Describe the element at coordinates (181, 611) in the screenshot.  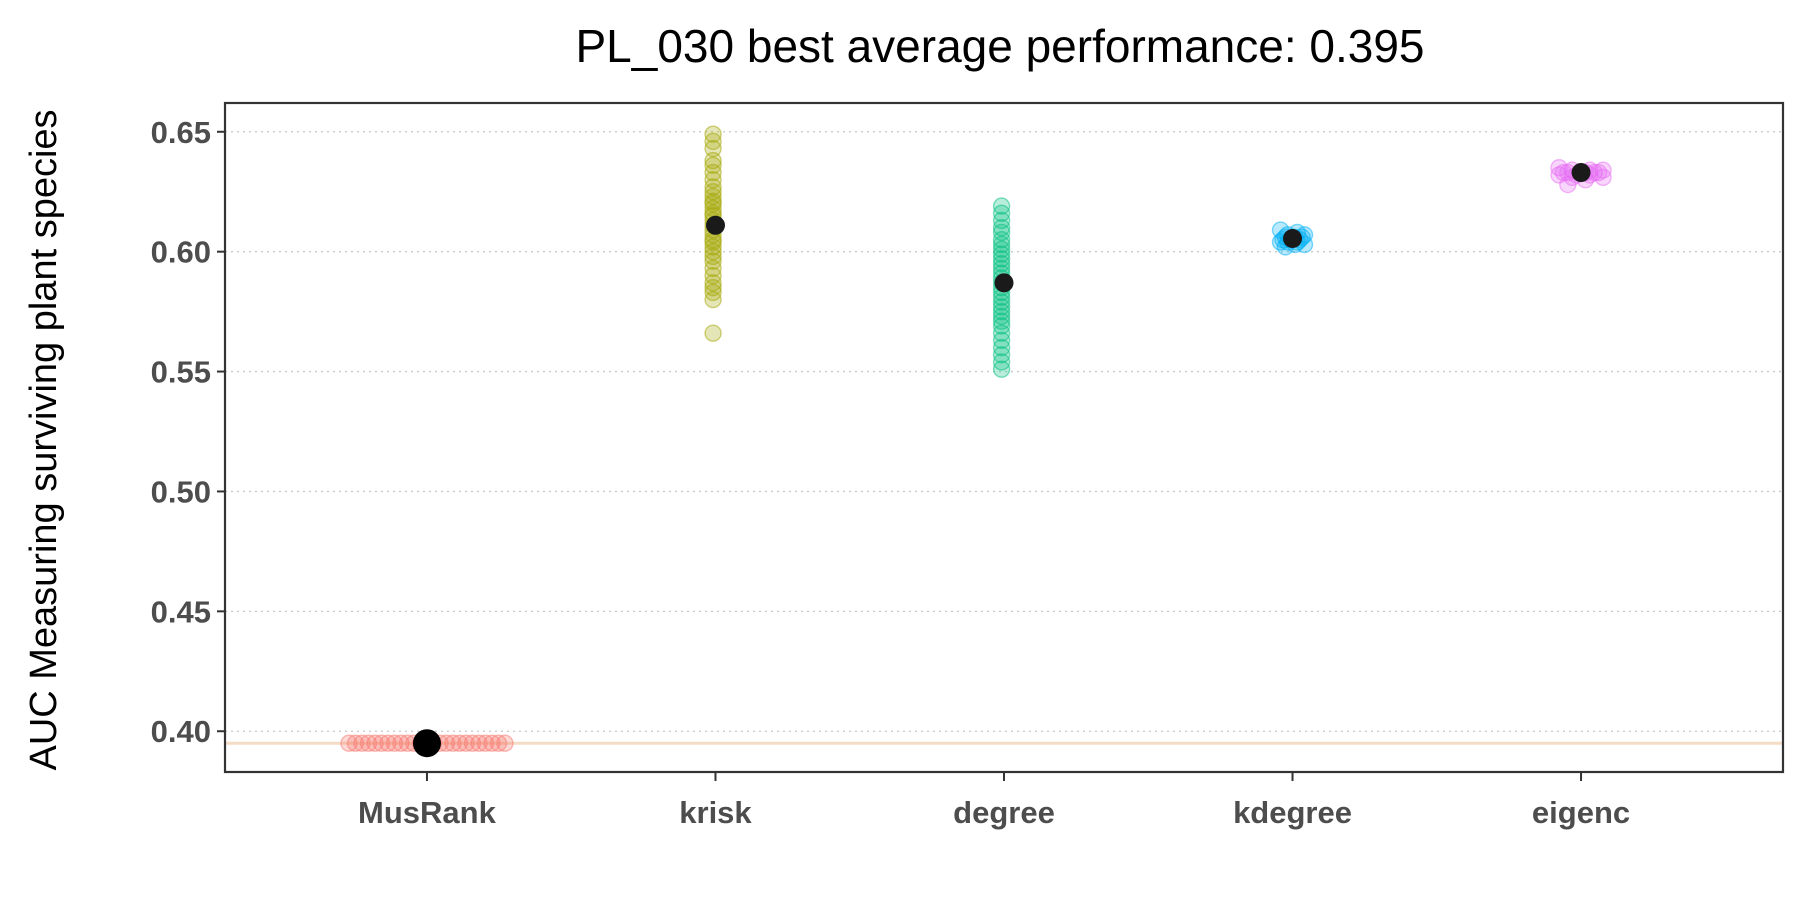
I see `y-tick-label: 0.45` at that location.